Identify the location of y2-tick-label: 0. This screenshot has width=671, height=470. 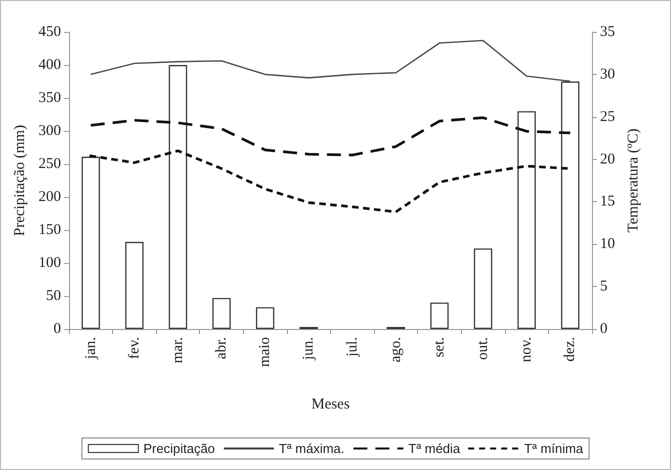
(604, 329).